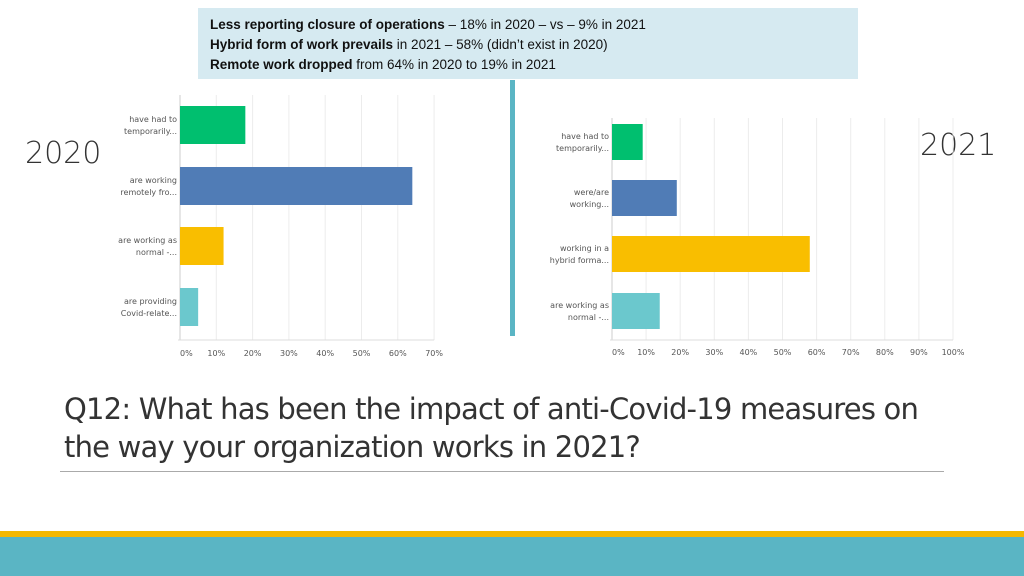 The height and width of the screenshot is (576, 1024). What do you see at coordinates (919, 352) in the screenshot?
I see `x-tick-label: 90%` at bounding box center [919, 352].